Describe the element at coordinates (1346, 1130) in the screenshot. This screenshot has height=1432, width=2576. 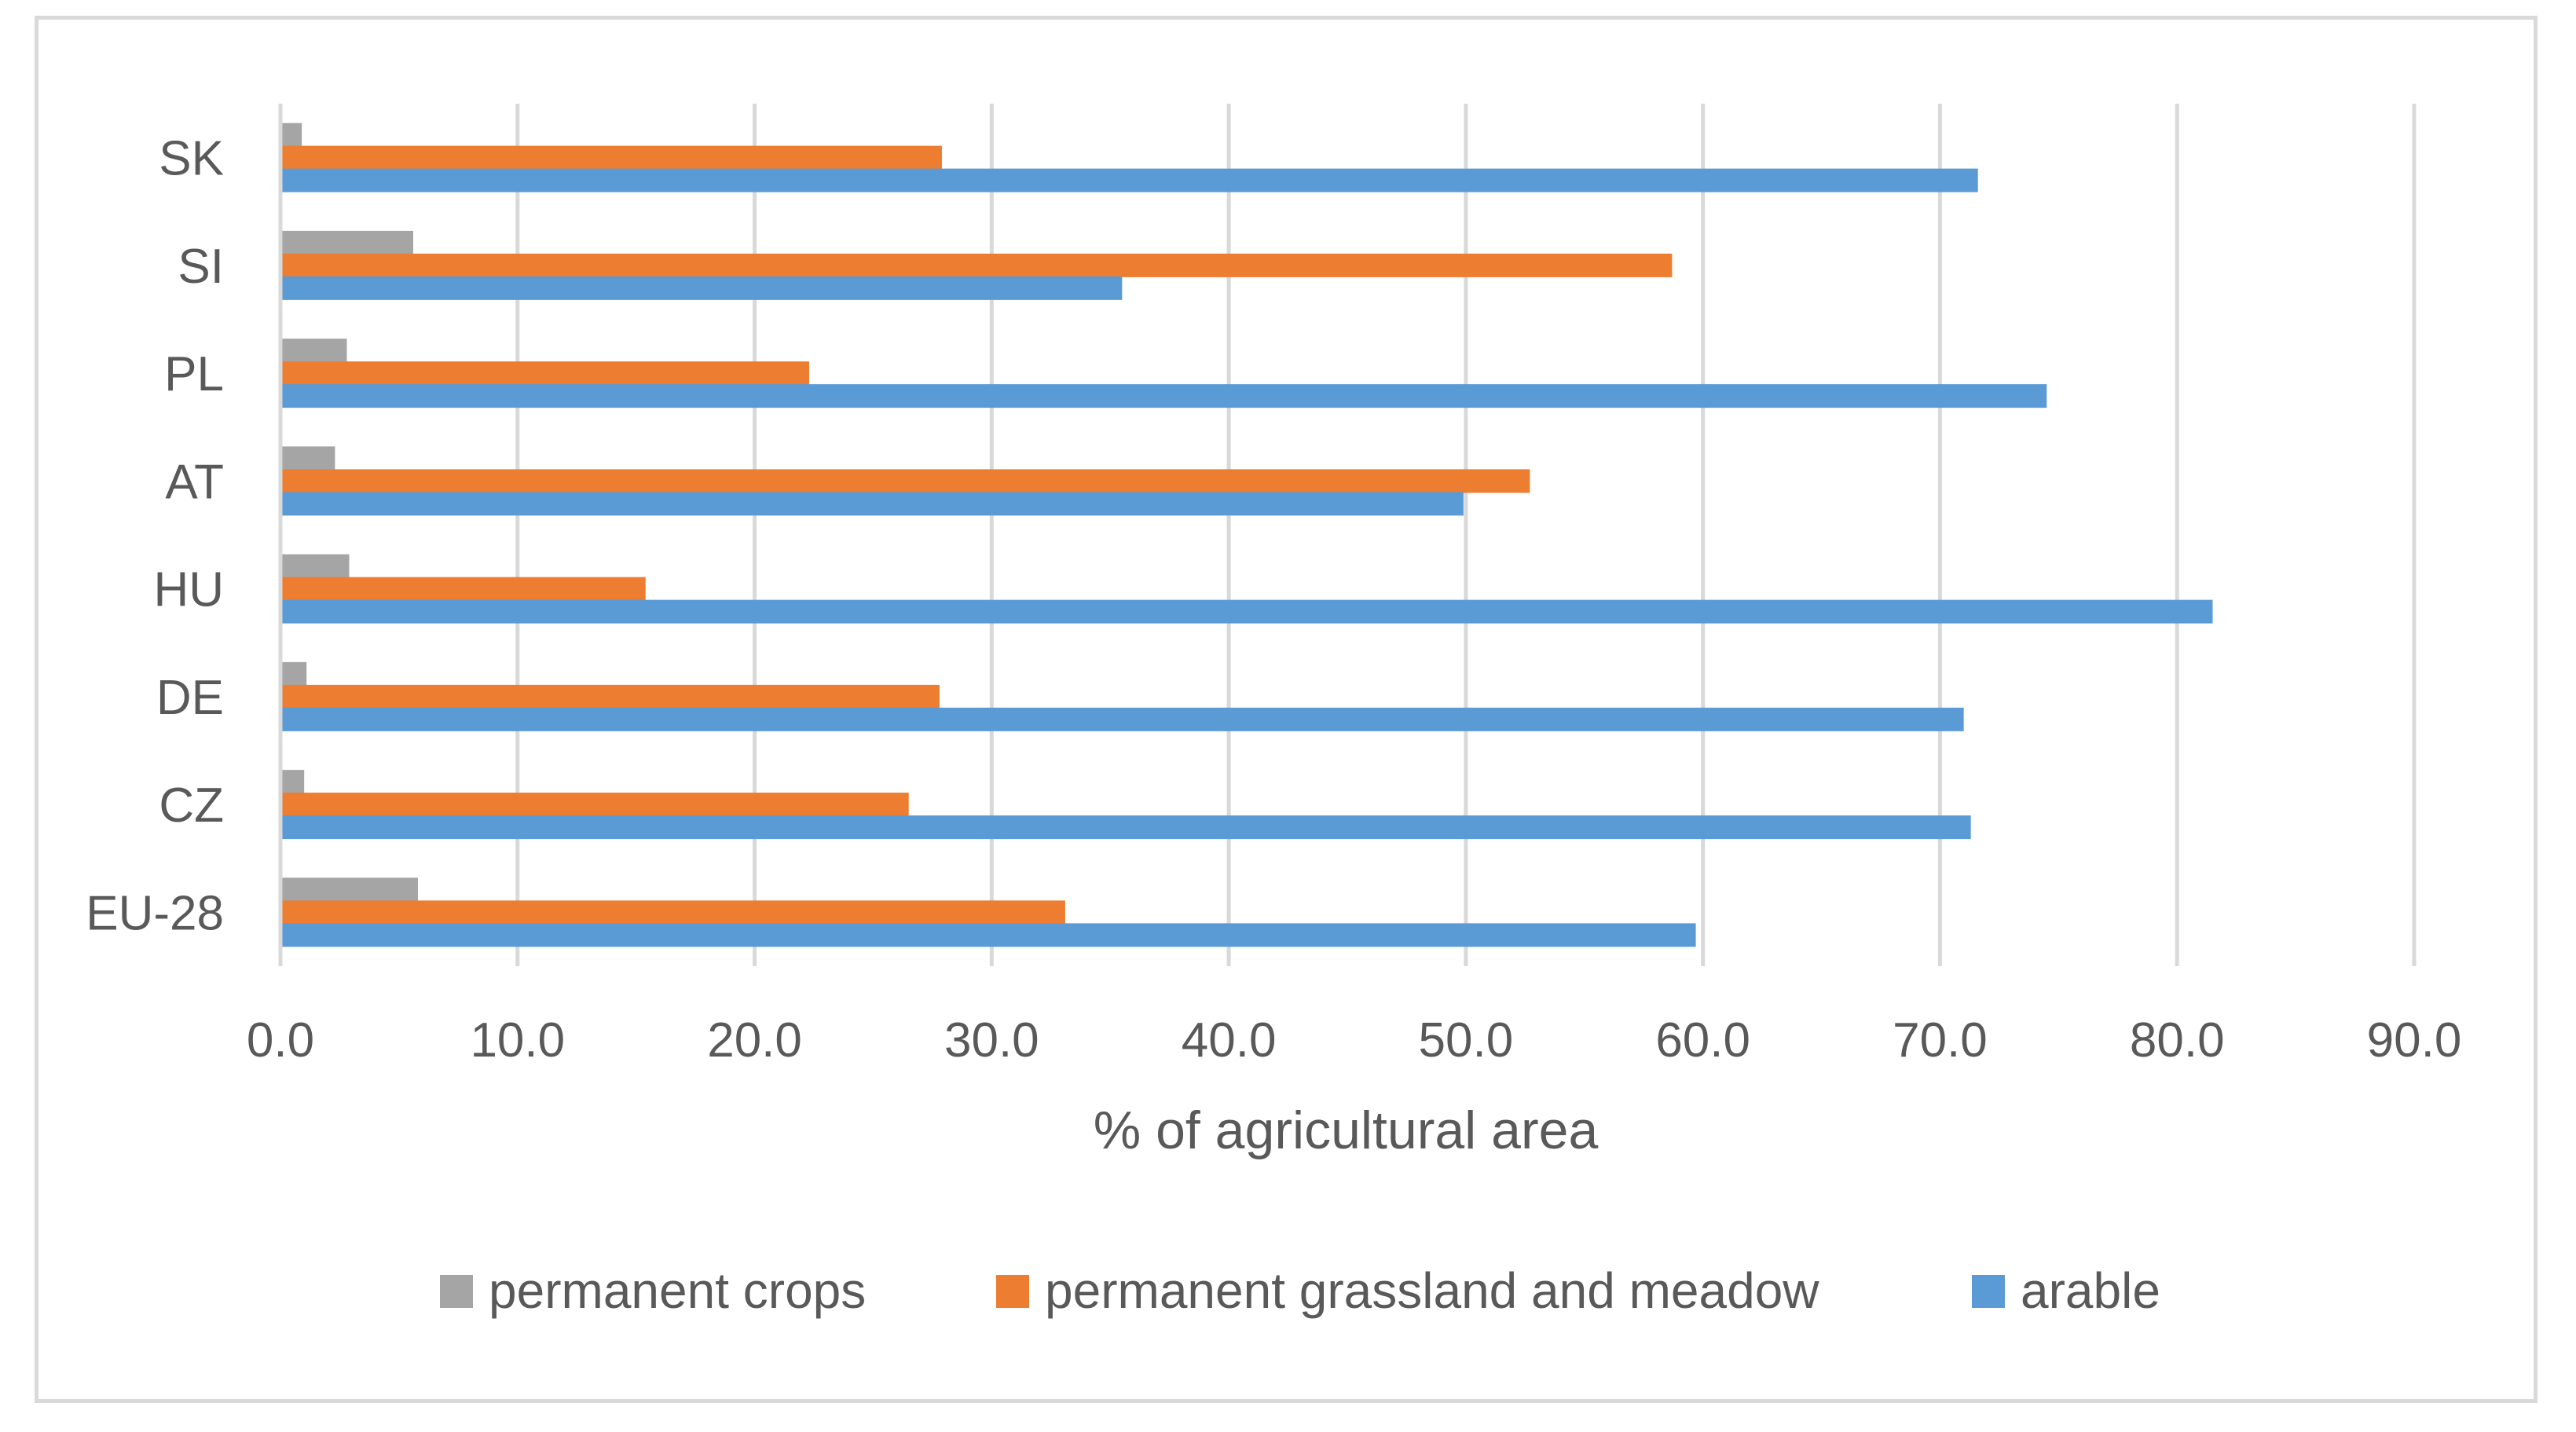
I see `x-axis-title: % of agricultural area` at that location.